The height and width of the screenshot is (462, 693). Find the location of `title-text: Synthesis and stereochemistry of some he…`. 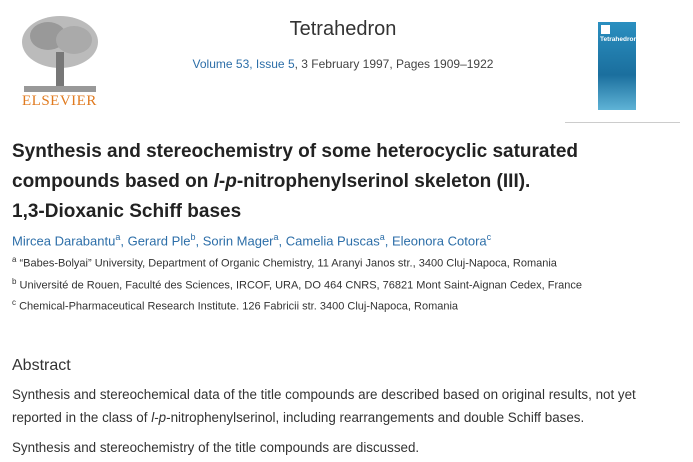

title-text: Synthesis and stereochemistry of some he… is located at coordinates (295, 166).